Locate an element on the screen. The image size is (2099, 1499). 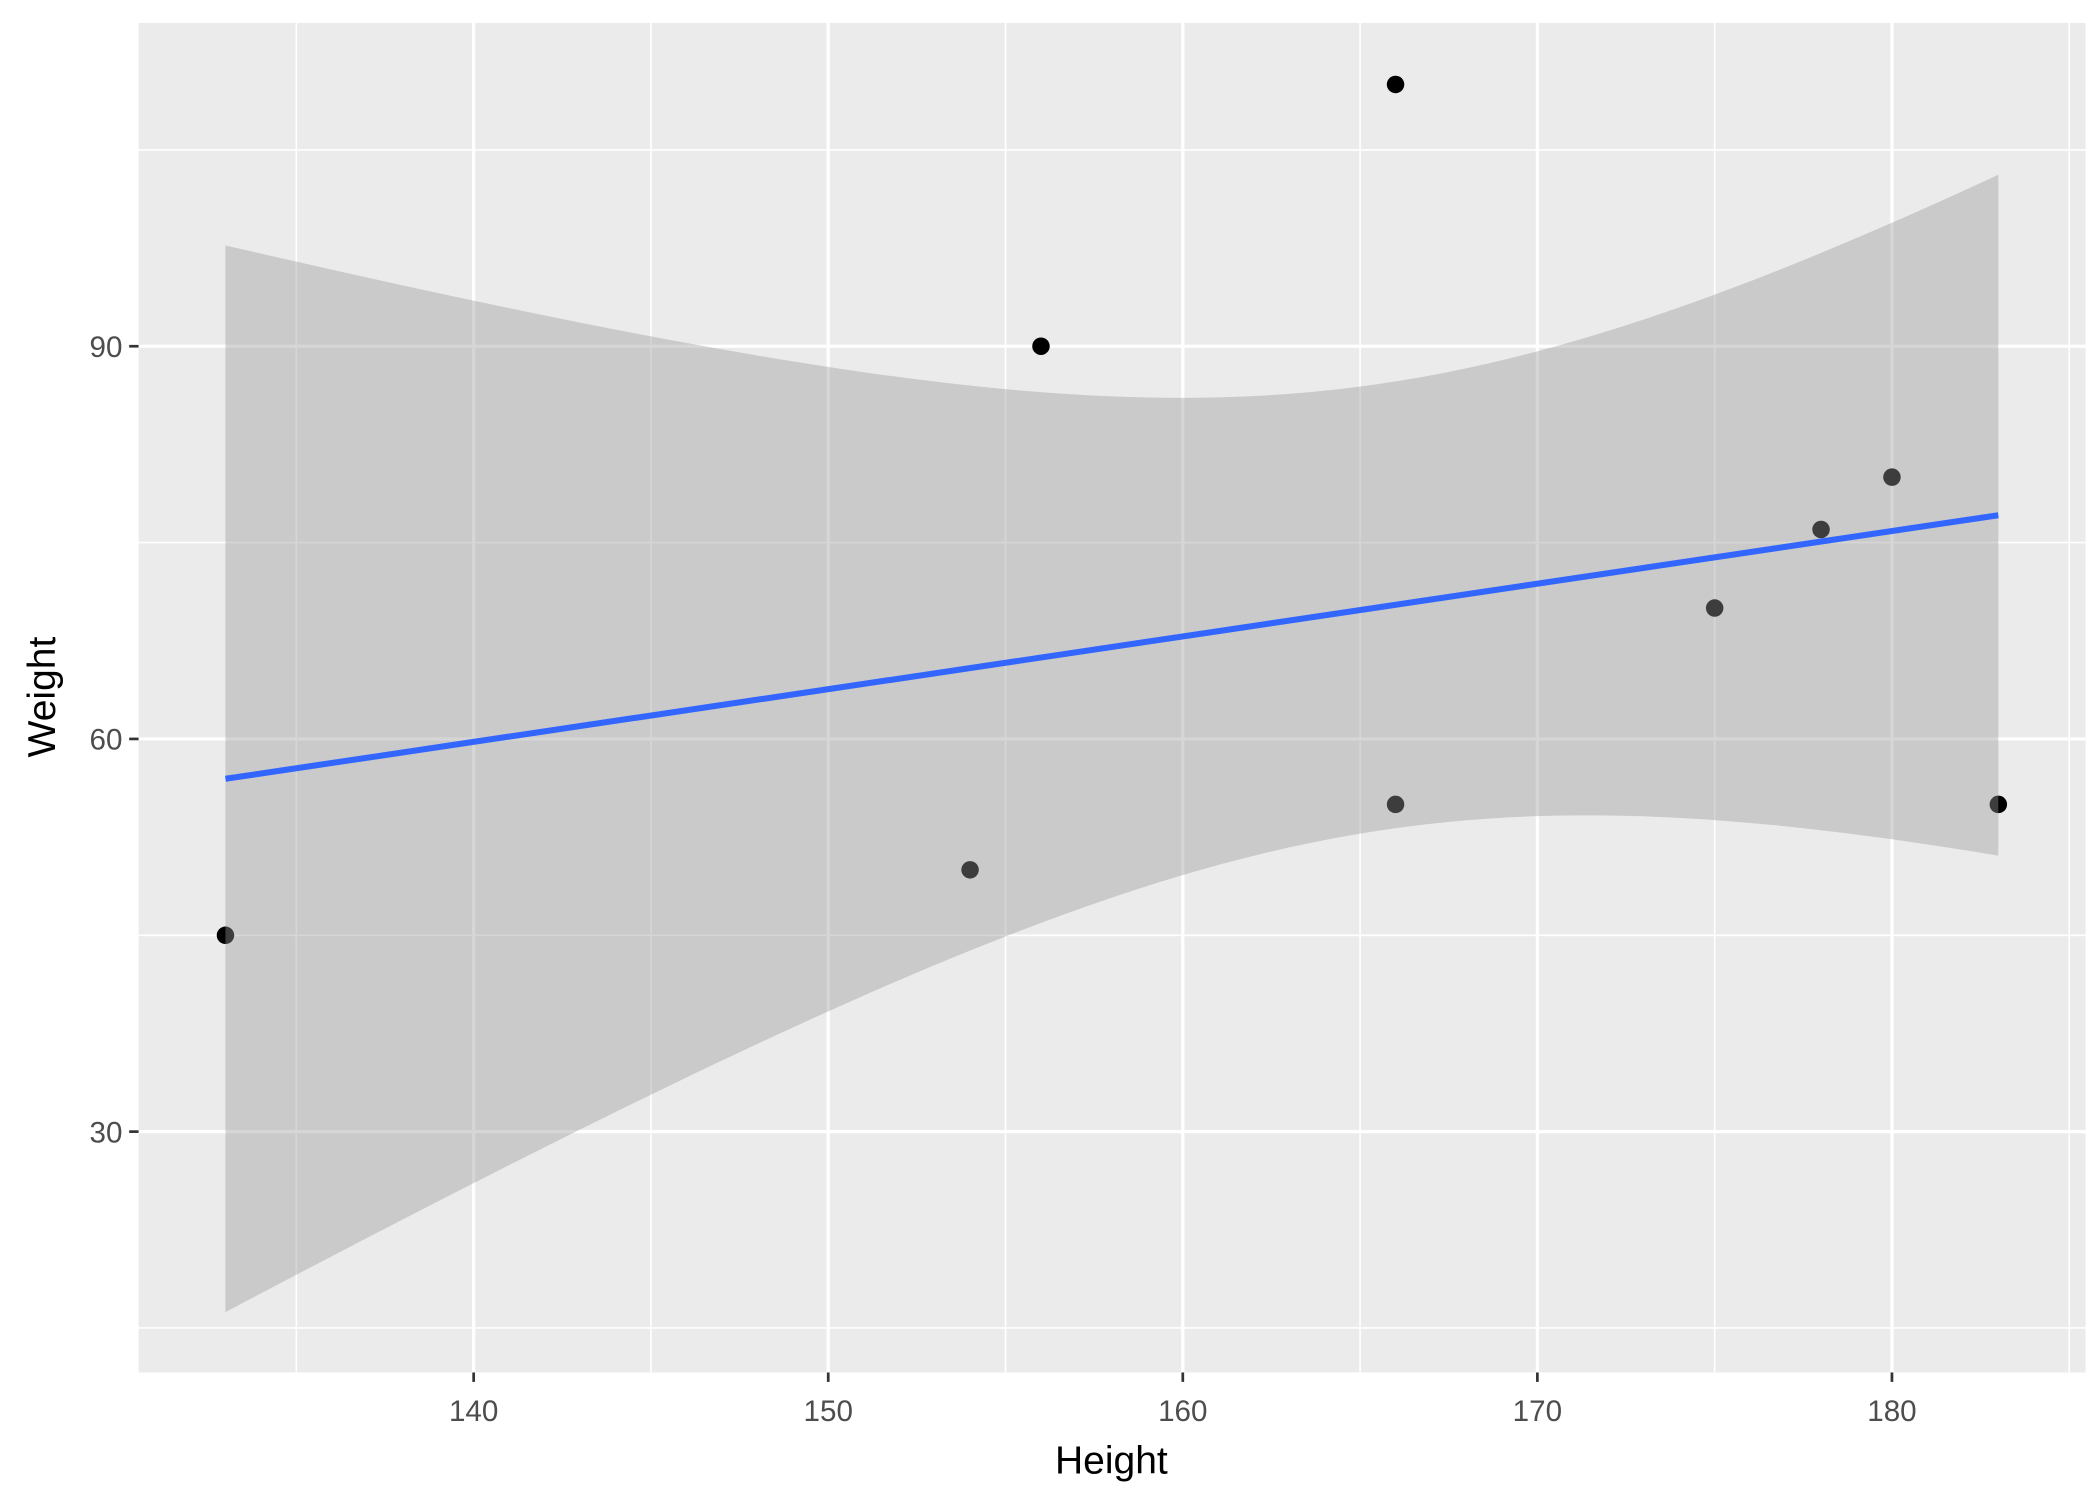
y-axis-title: Weight is located at coordinates (42, 697).